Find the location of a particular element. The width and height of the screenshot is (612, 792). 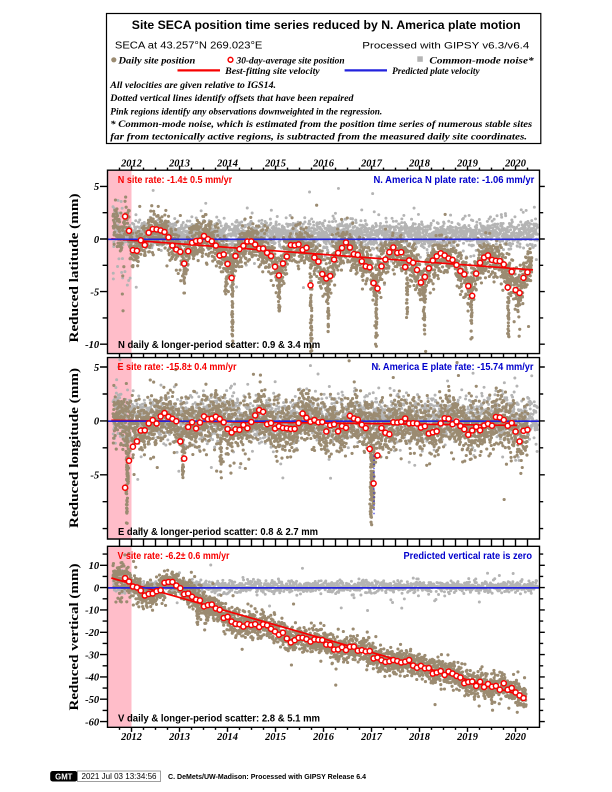

svg-text:N. America N plate rate: -1.06: N. America N plate rate: -1.06 mm/yr is located at coordinates (454, 180).